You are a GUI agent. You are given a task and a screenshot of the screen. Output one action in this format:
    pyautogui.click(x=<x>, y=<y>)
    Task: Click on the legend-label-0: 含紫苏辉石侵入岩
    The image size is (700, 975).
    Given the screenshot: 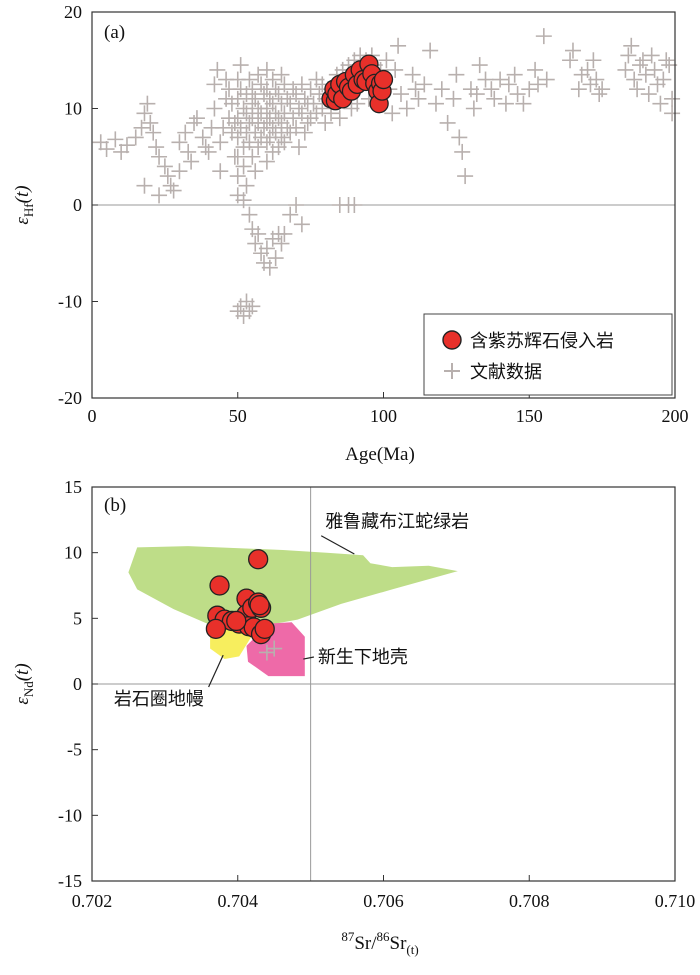 What is the action you would take?
    pyautogui.click(x=542, y=341)
    